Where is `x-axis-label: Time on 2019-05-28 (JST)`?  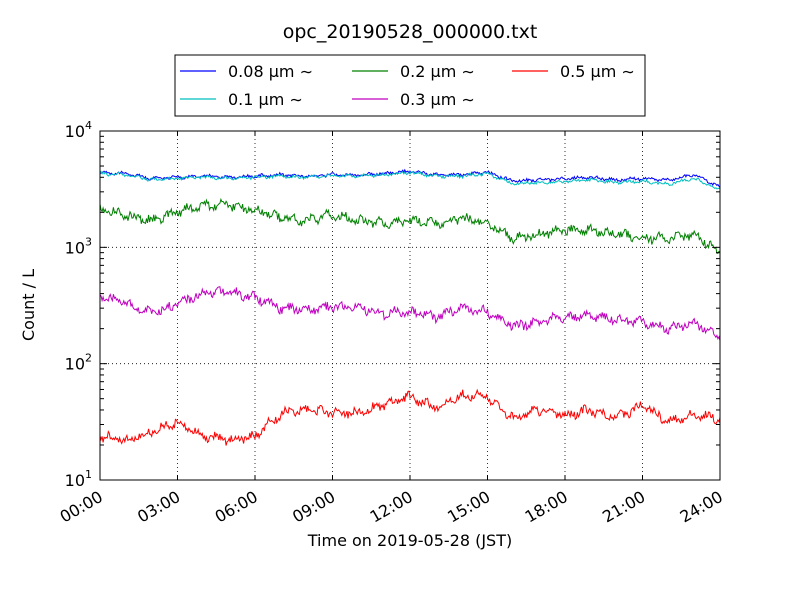
x-axis-label: Time on 2019-05-28 (JST) is located at coordinates (409, 540).